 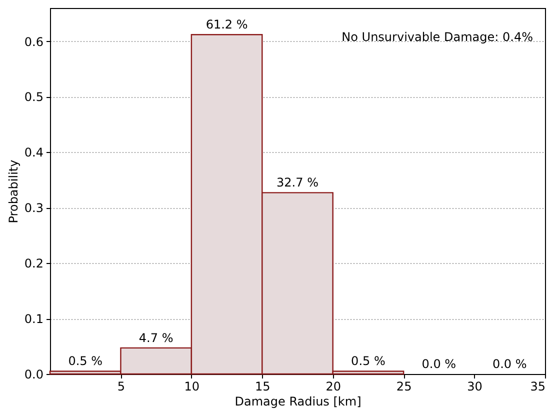 What do you see at coordinates (121, 387) in the screenshot?
I see `x-tick-label: 5` at bounding box center [121, 387].